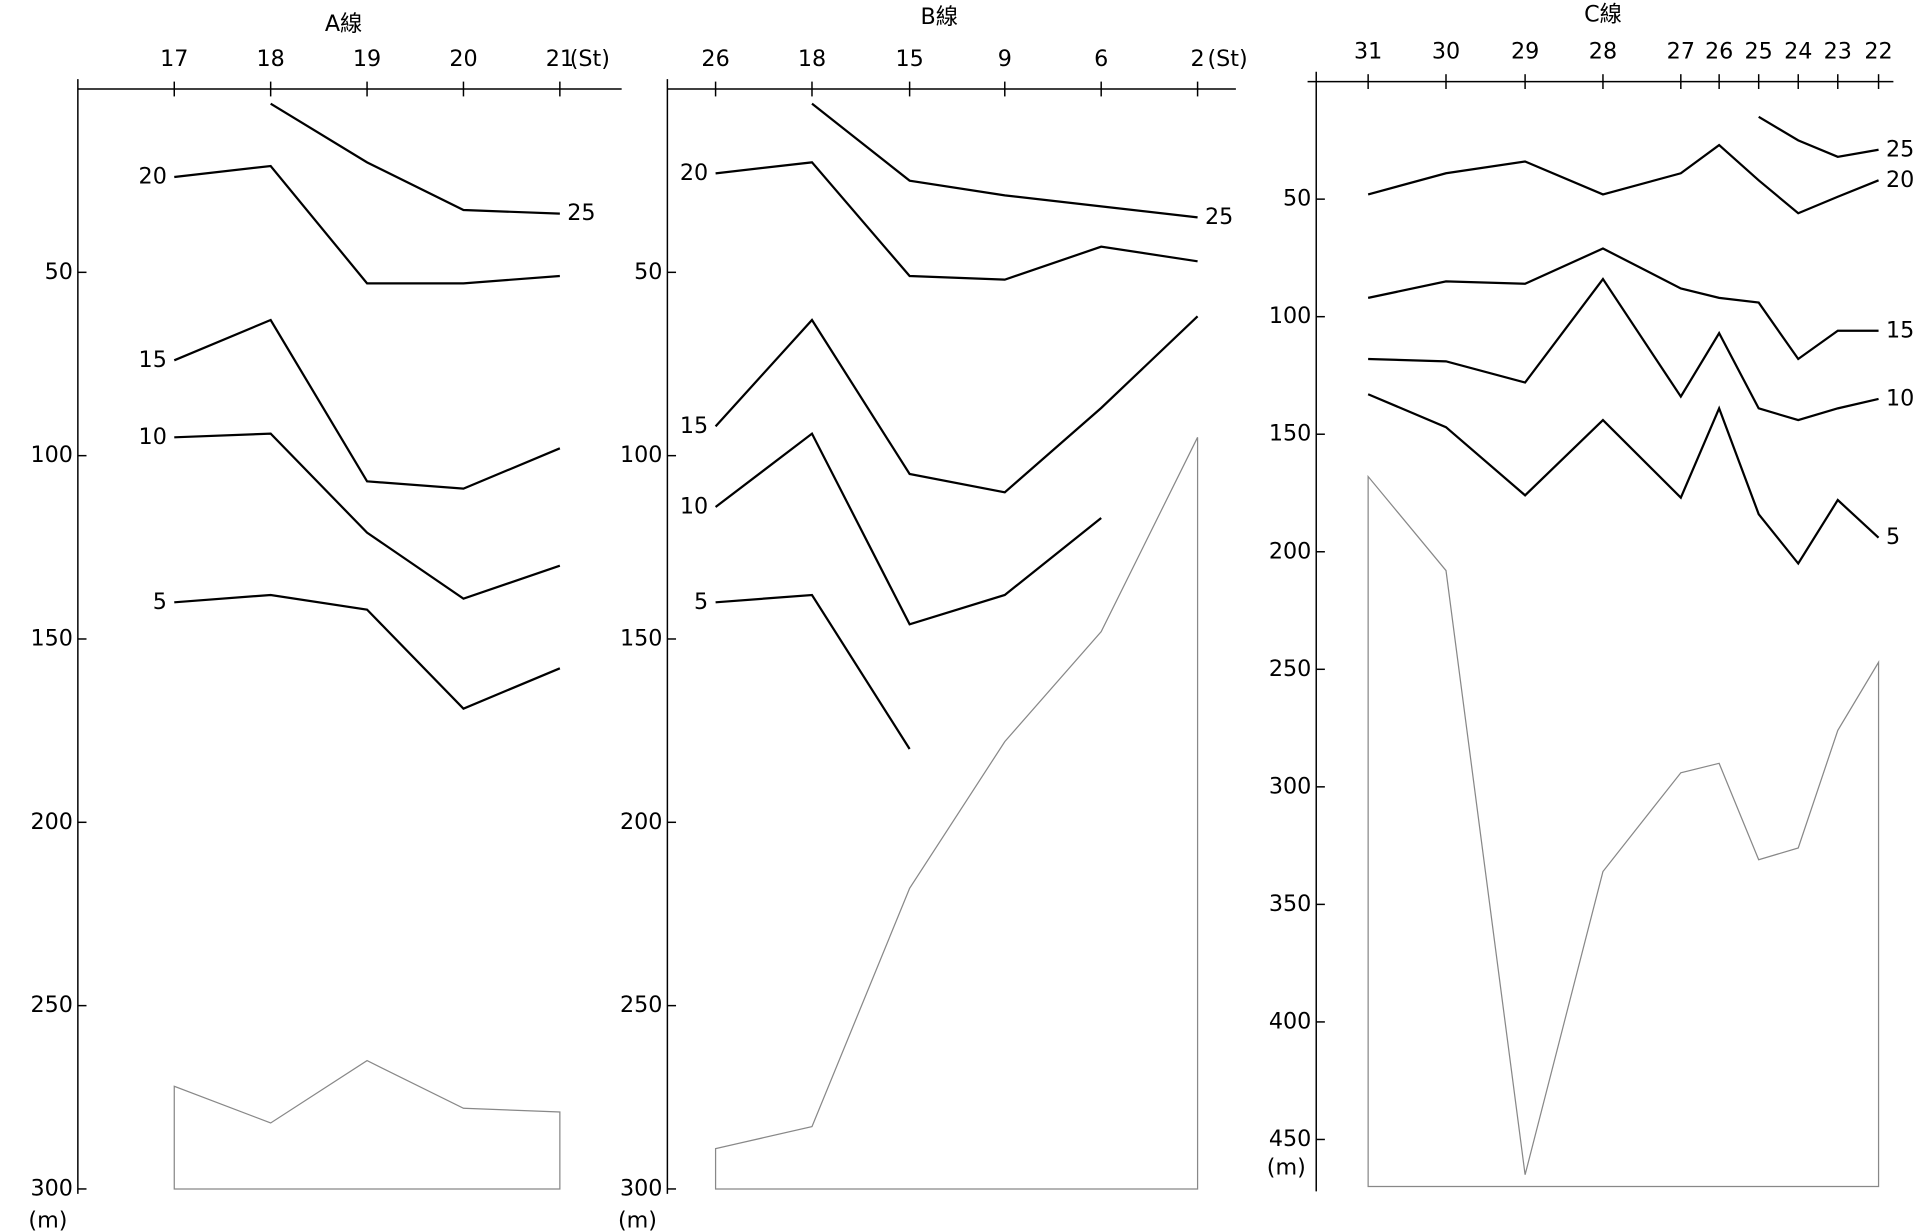 This screenshot has height=1231, width=1928. Describe the element at coordinates (1005, 59) in the screenshot. I see `x-tick-label: 9` at that location.